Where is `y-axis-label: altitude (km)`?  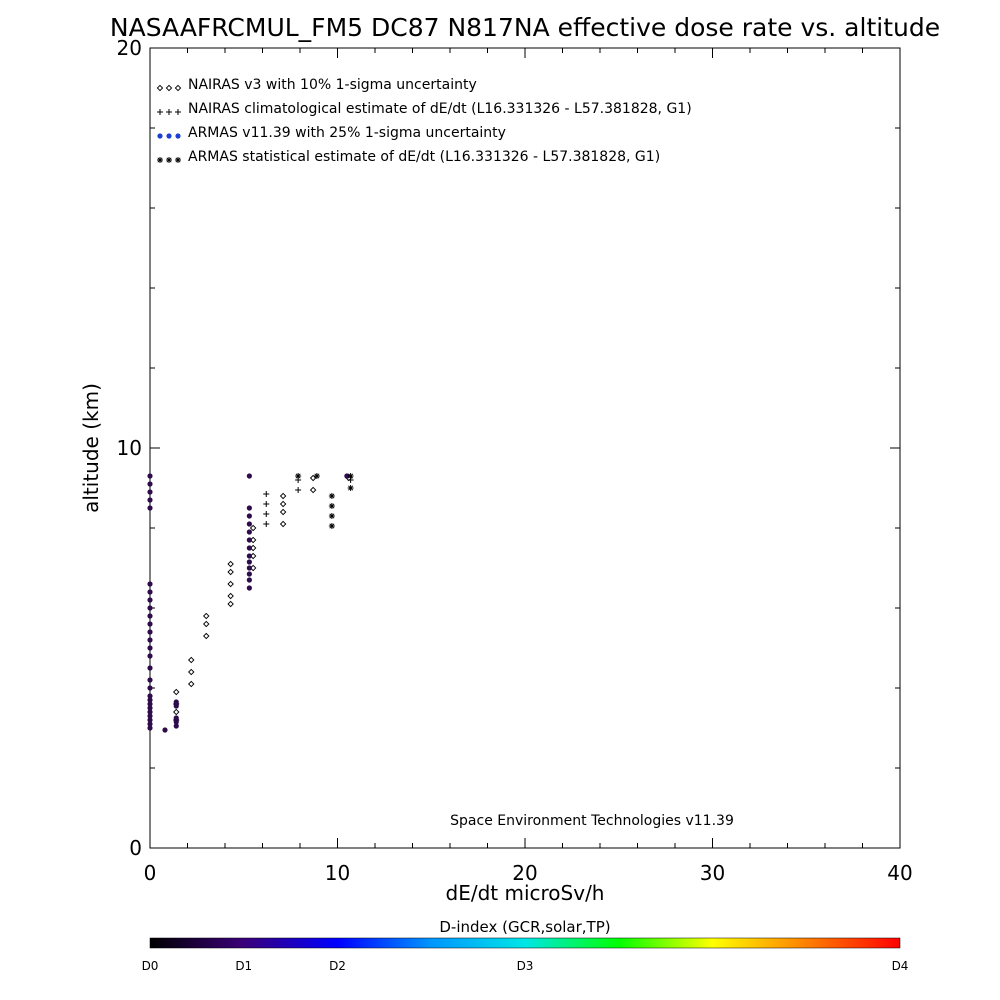 y-axis-label: altitude (km) is located at coordinates (91, 448).